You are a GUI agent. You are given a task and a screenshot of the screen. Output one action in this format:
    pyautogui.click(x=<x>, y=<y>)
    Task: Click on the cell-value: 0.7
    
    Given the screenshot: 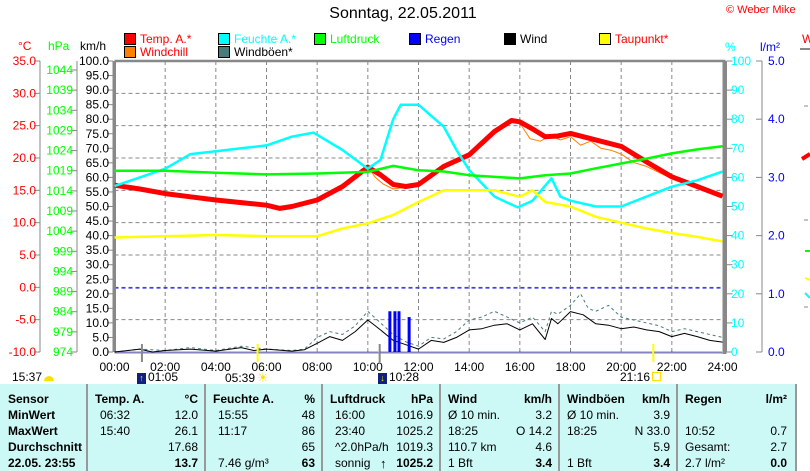 What is the action you would take?
    pyautogui.click(x=778, y=431)
    